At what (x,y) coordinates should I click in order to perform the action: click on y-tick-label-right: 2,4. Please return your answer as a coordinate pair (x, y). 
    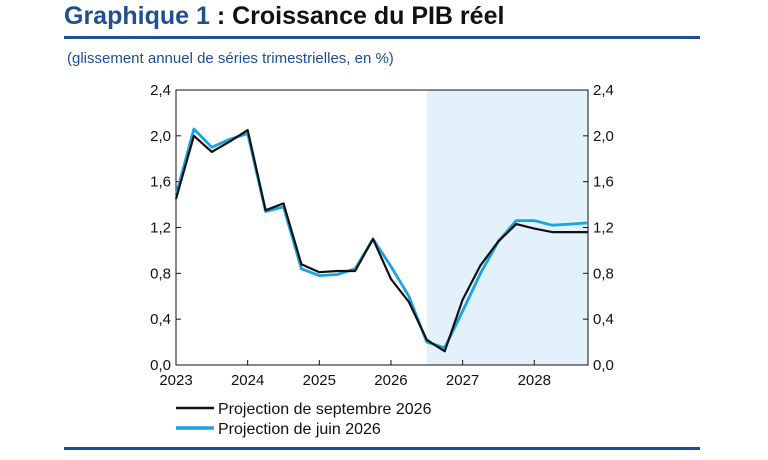
    Looking at the image, I should click on (603, 90).